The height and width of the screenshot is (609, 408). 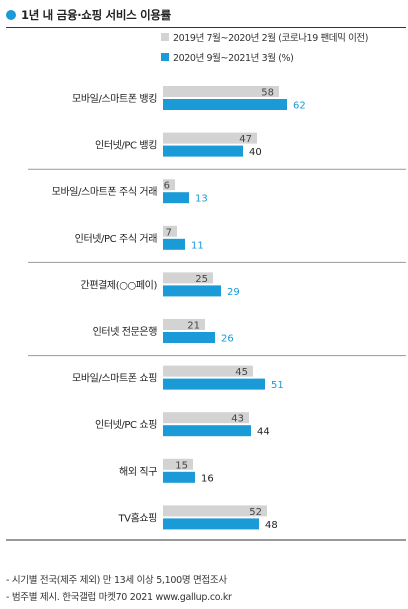 What do you see at coordinates (233, 292) in the screenshot?
I see `data-label: 29` at bounding box center [233, 292].